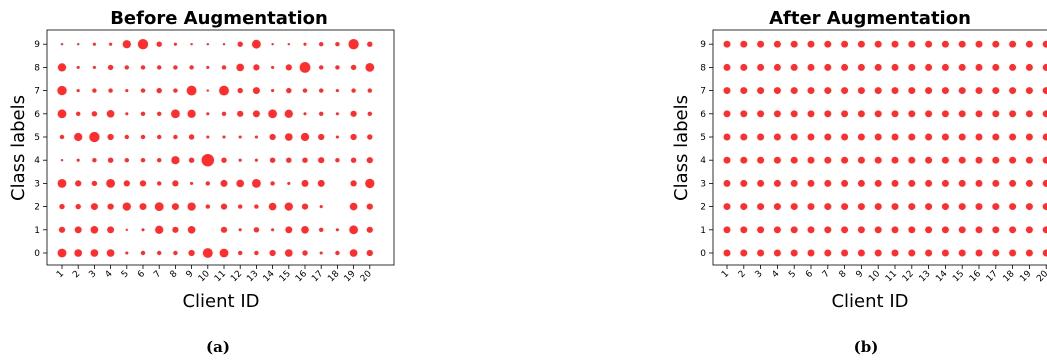  Describe the element at coordinates (775, 274) in the screenshot. I see `x-tick-label: 4` at that location.